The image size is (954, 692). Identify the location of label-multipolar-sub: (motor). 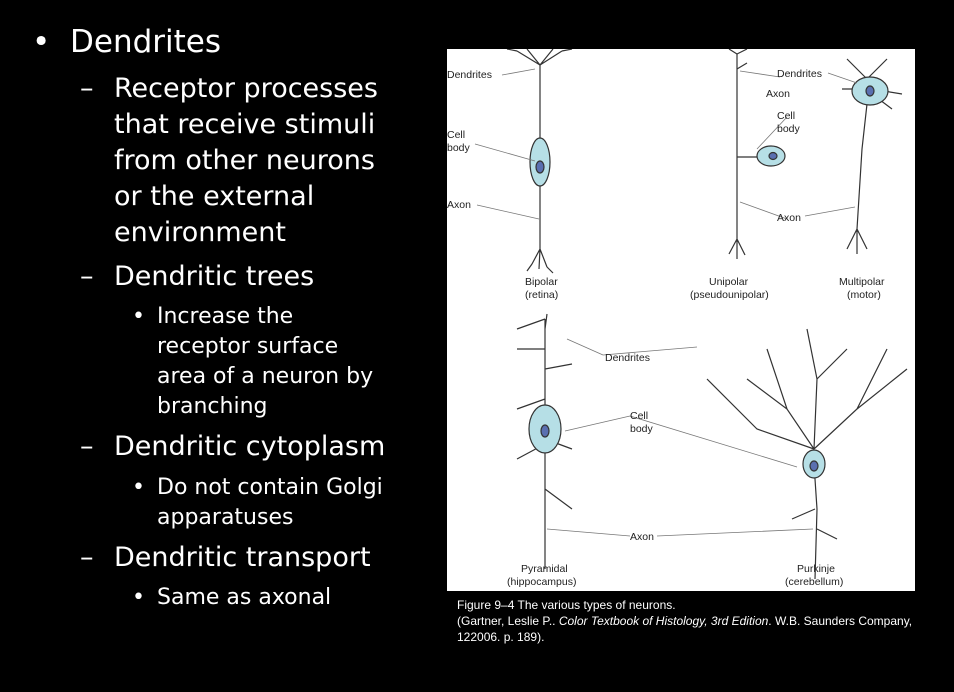
(864, 295).